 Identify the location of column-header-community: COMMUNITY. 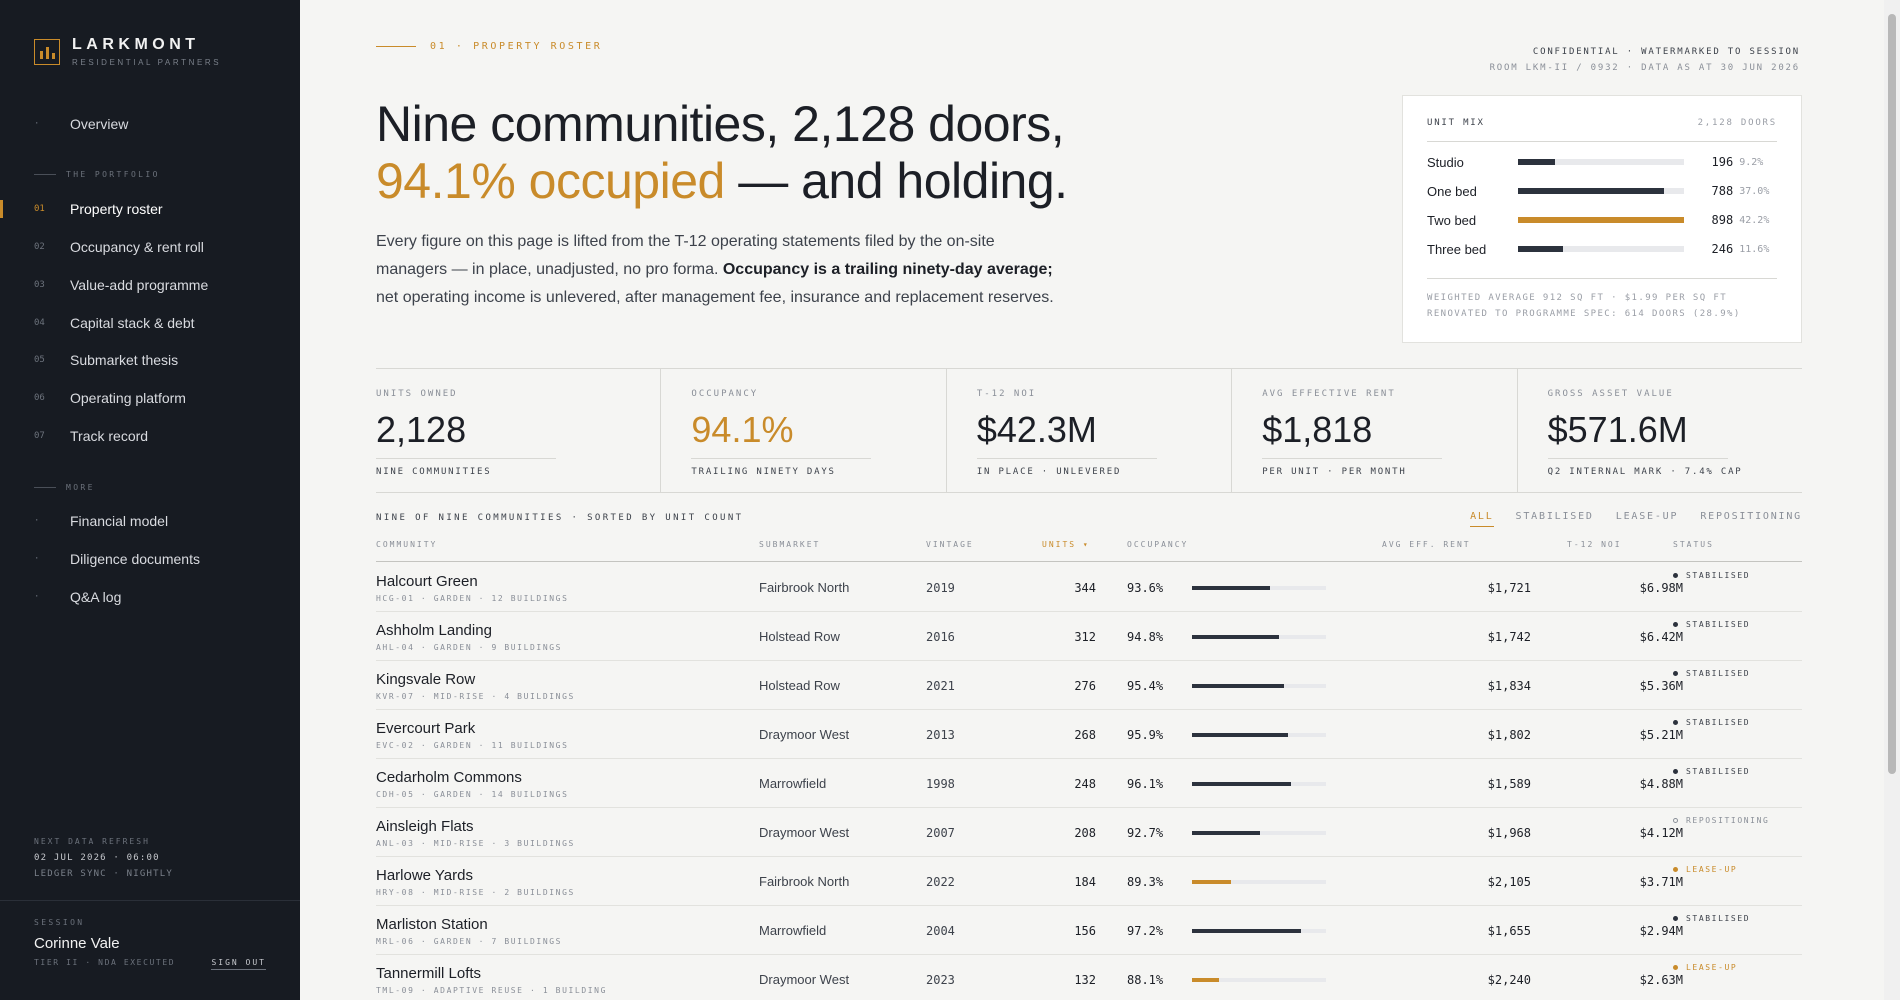
(407, 544).